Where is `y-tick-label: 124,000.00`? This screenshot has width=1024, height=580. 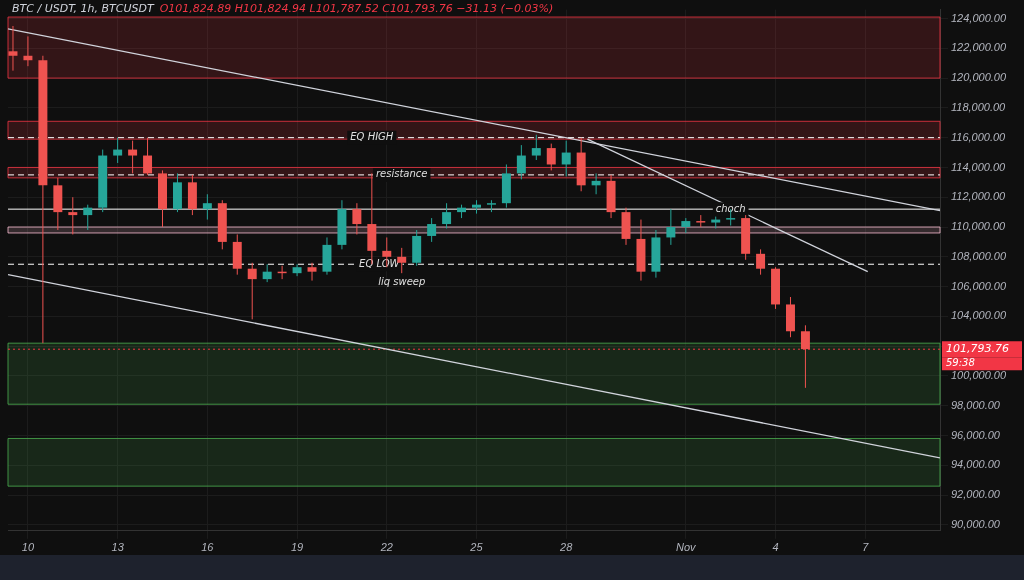 y-tick-label: 124,000.00 is located at coordinates (979, 17).